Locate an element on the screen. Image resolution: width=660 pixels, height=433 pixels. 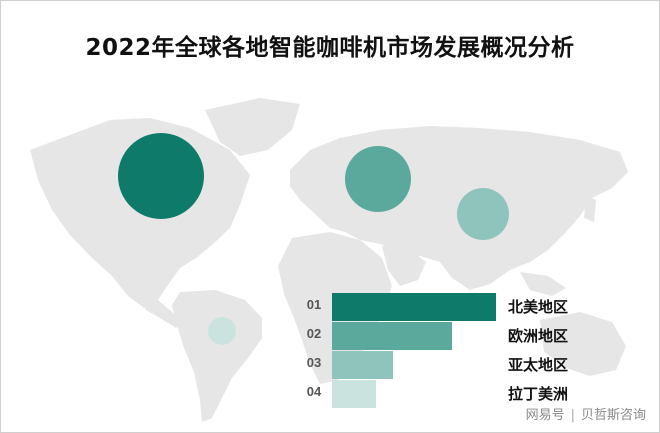
rank-bar-europe is located at coordinates (392, 336).